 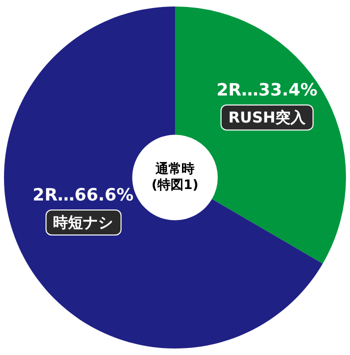 What do you see at coordinates (267, 117) in the screenshot?
I see `slice-label: RUSH突入` at bounding box center [267, 117].